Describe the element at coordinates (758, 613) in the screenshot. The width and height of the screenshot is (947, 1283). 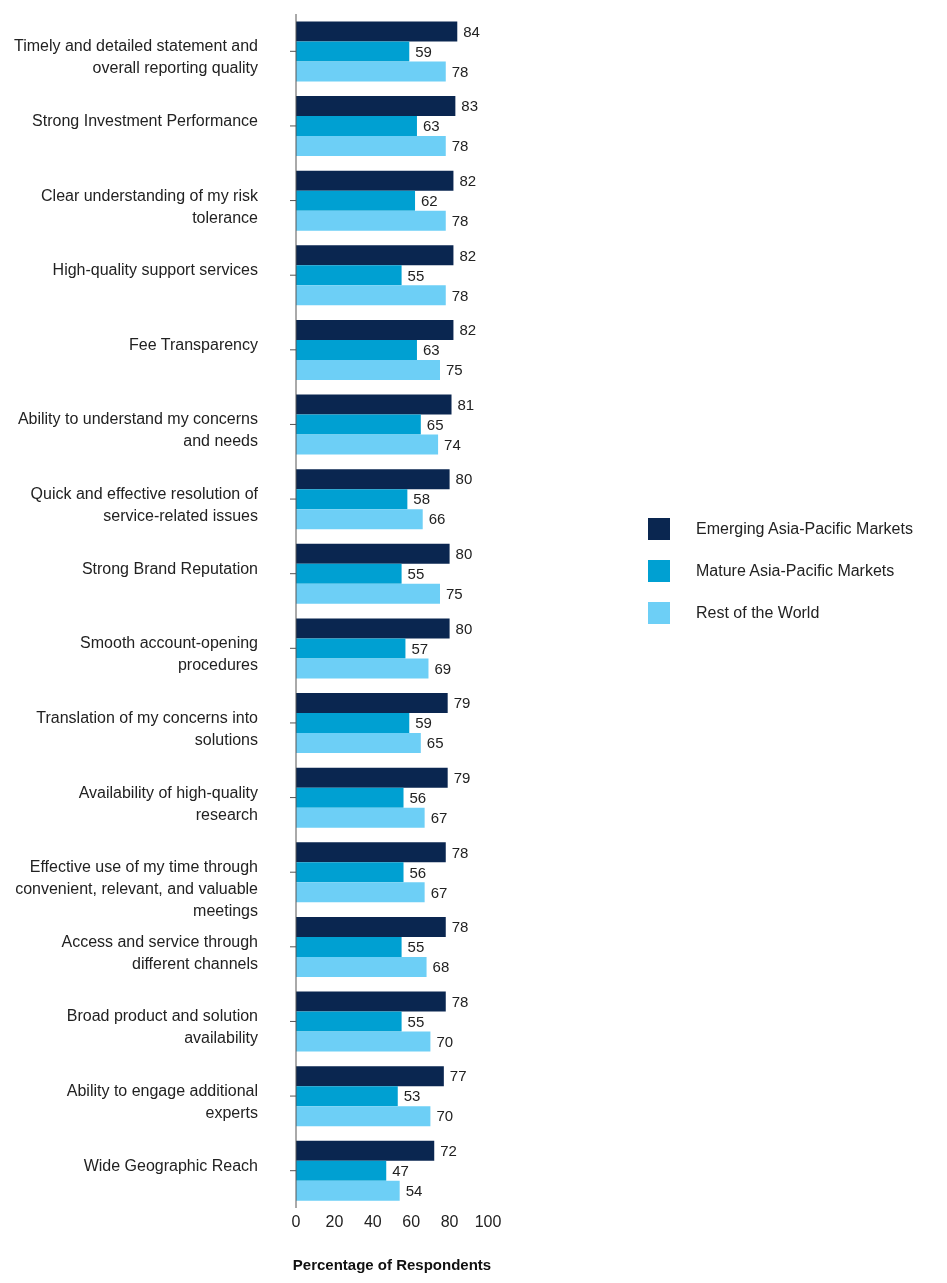
I see `legend-label: Rest of the World` at that location.